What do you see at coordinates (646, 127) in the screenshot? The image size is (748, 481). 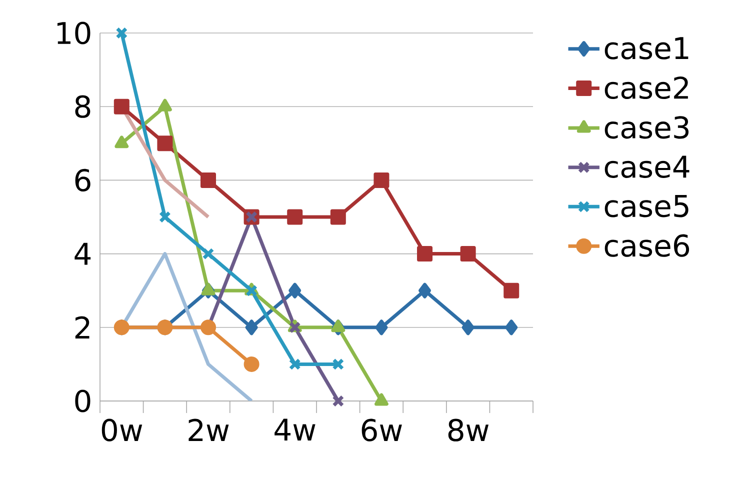 I see `legend-label: case3` at bounding box center [646, 127].